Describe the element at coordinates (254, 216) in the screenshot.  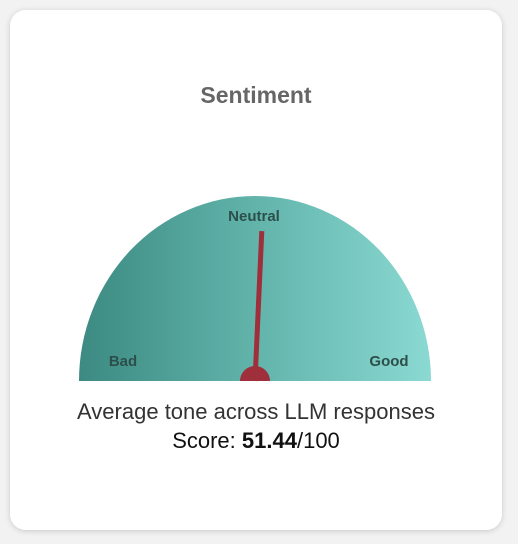
I see `gauge-label: Neutral` at that location.